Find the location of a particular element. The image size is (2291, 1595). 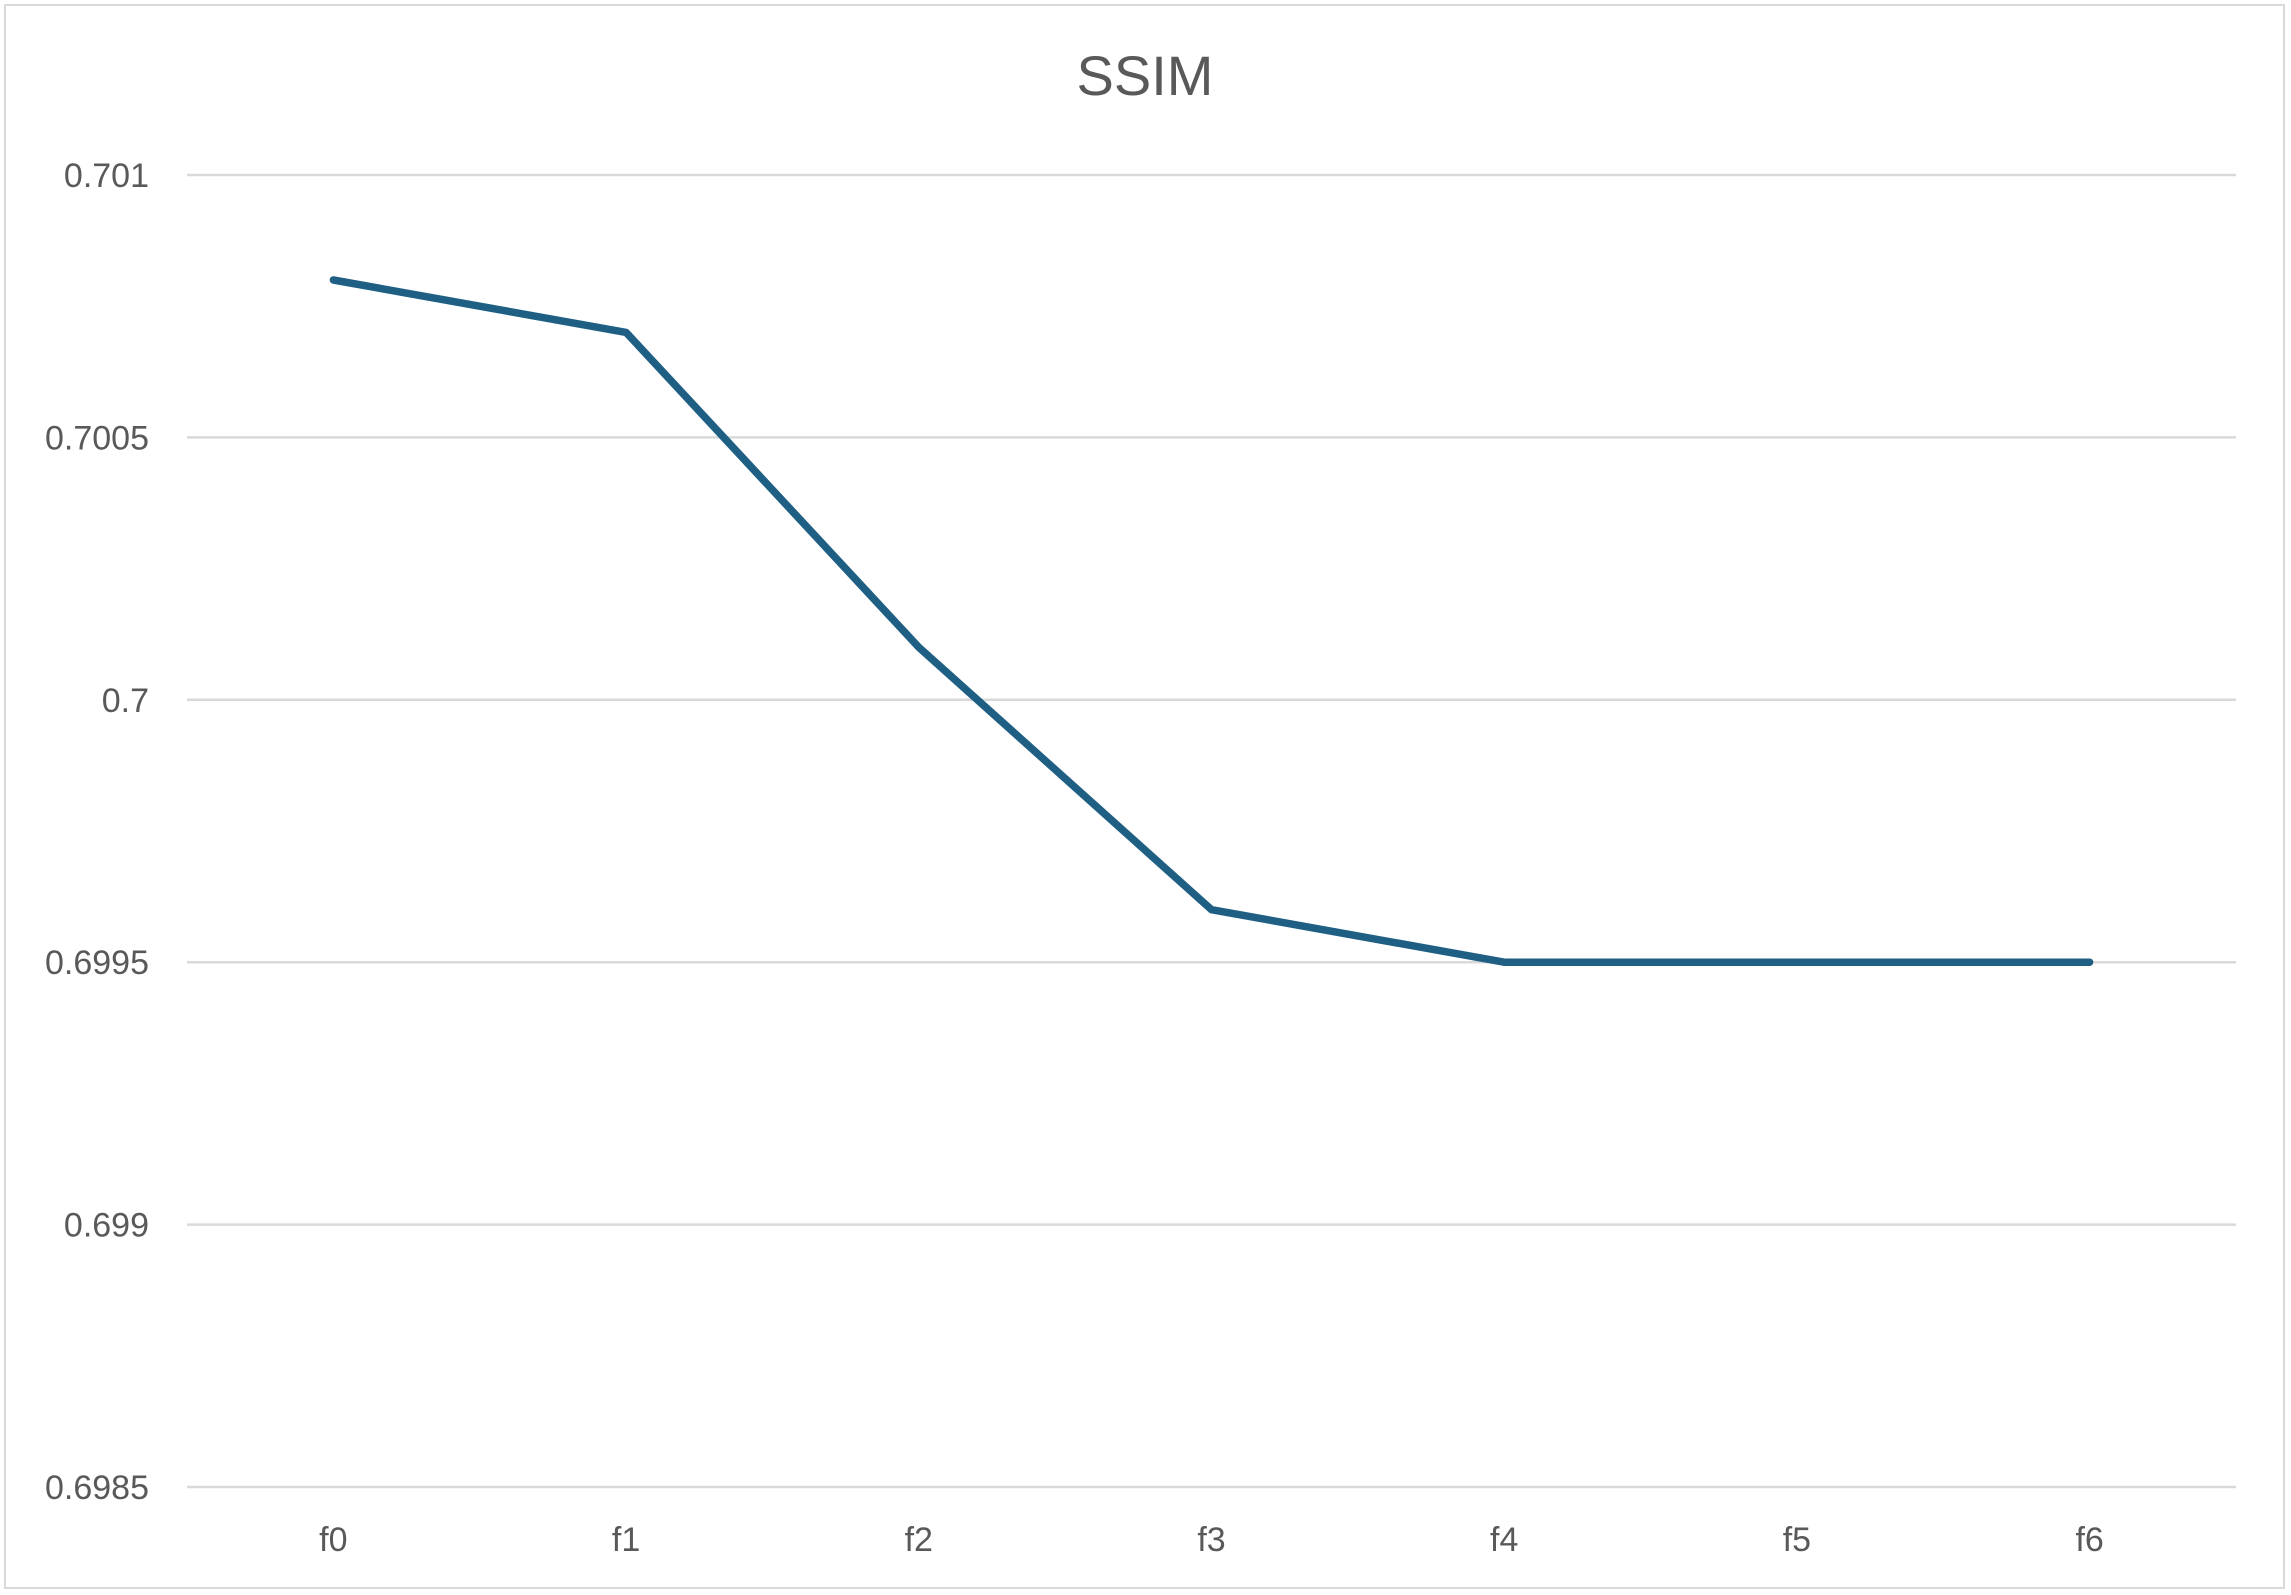

y-tick-label: 0.701 is located at coordinates (106, 176).